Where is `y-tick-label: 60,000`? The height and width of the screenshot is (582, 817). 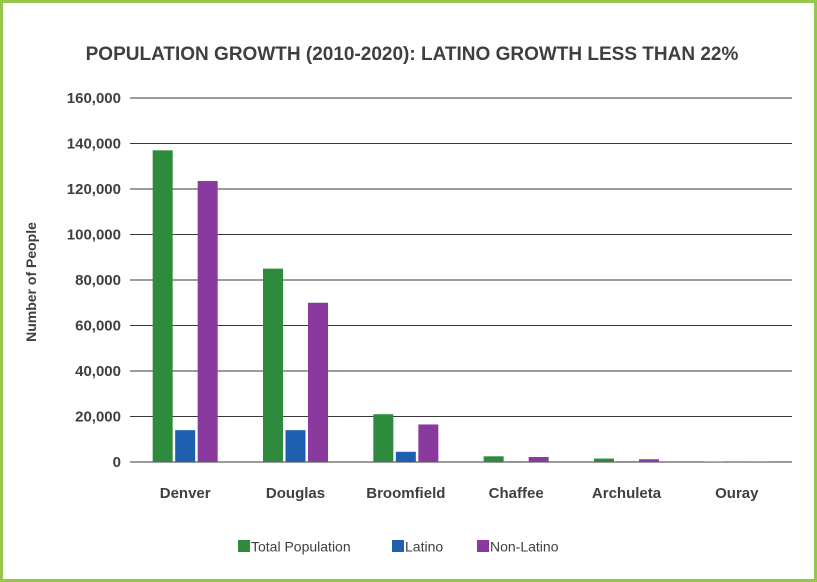 y-tick-label: 60,000 is located at coordinates (98, 326).